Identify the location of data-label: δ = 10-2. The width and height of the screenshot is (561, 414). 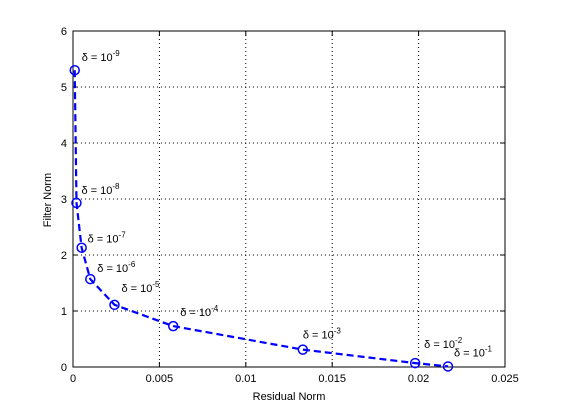
(443, 343).